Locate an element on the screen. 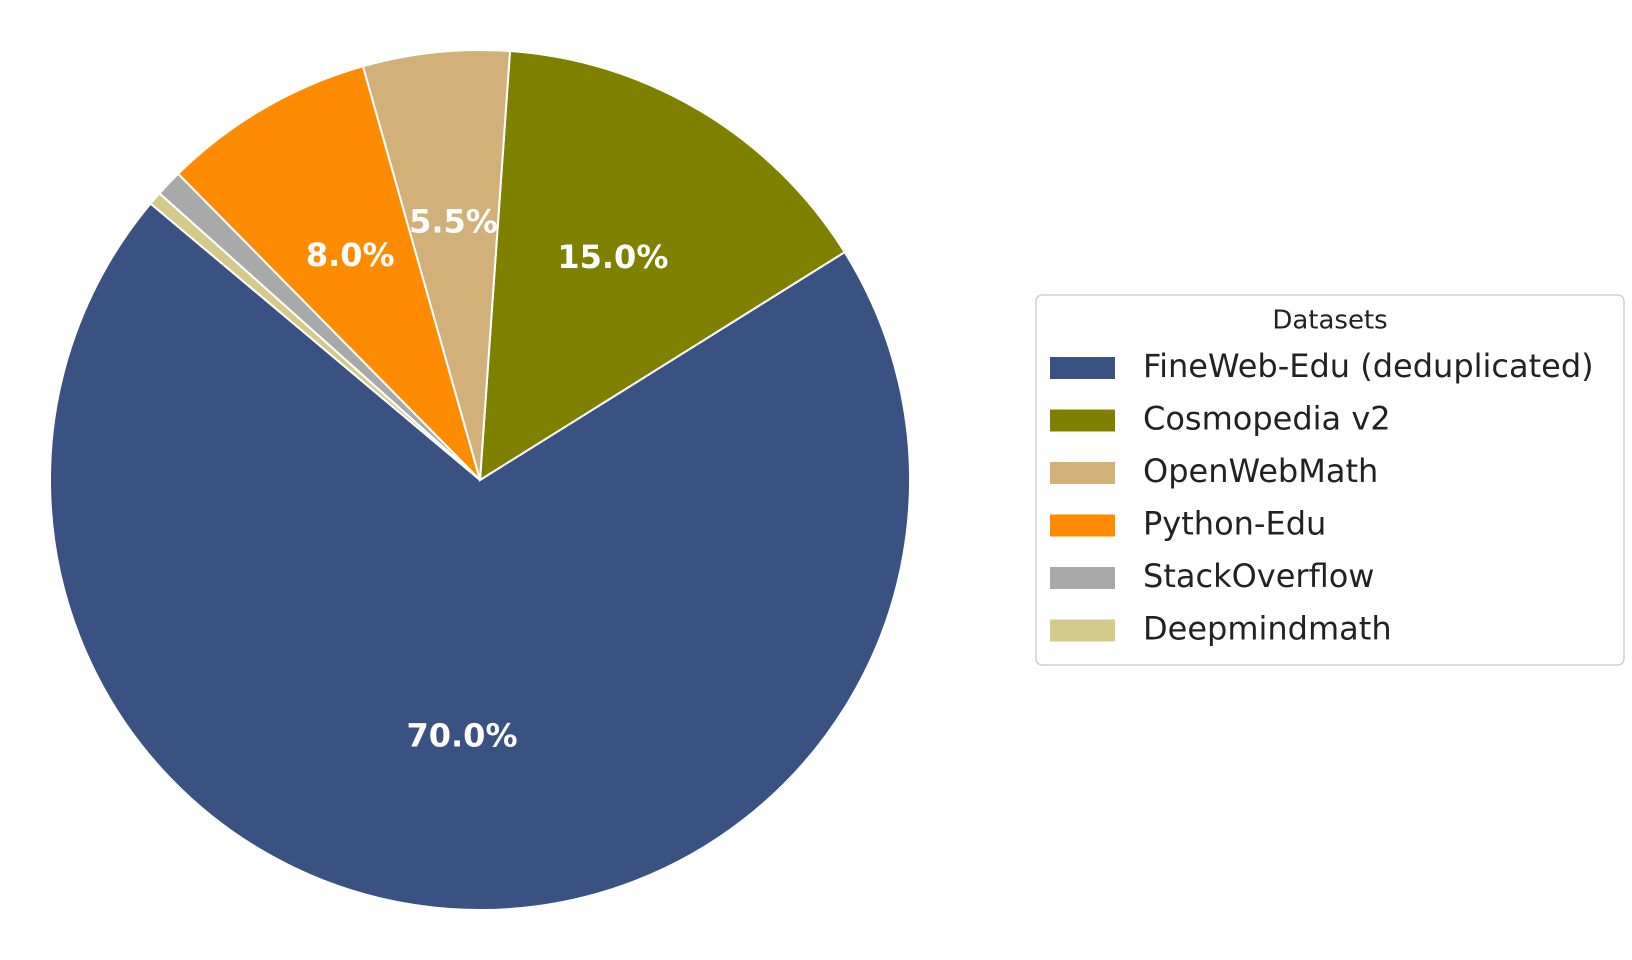 The width and height of the screenshot is (1632, 960). legend-label: OpenWebMath is located at coordinates (1260, 471).